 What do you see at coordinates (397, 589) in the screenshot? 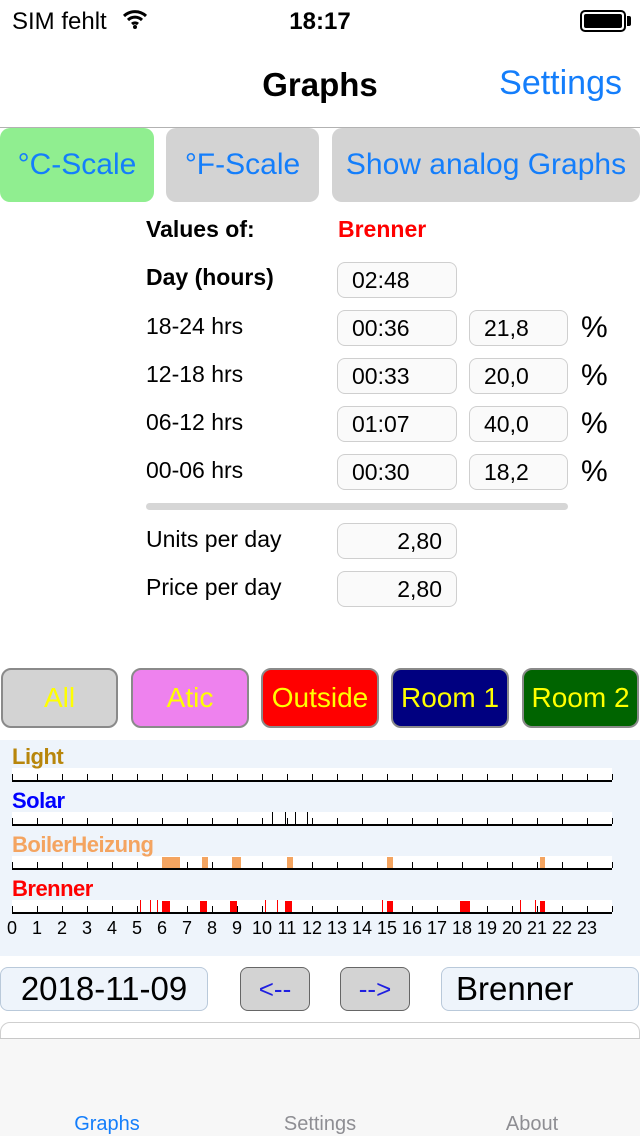
I see `price-per-day-field: 2,80` at bounding box center [397, 589].